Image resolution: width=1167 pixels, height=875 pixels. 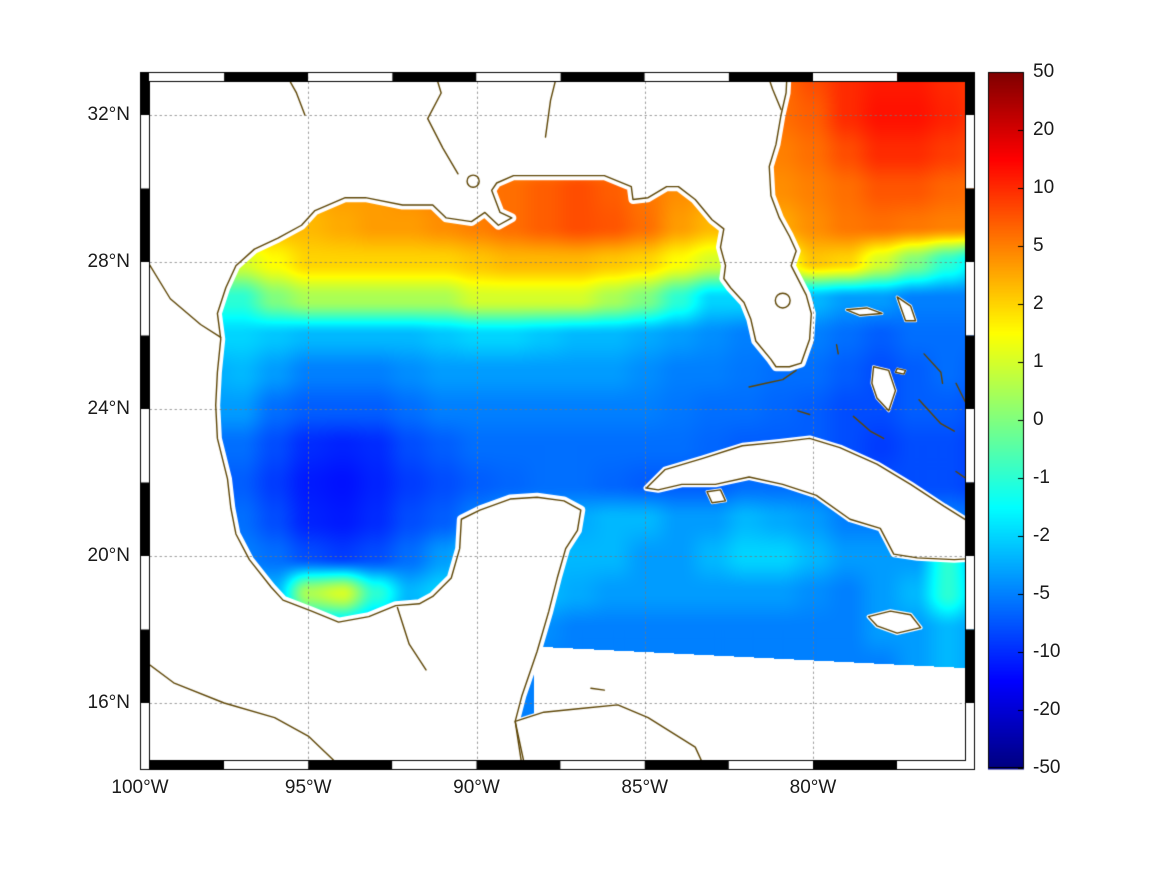 What do you see at coordinates (1047, 767) in the screenshot?
I see `colorbar-tick-label: -50` at bounding box center [1047, 767].